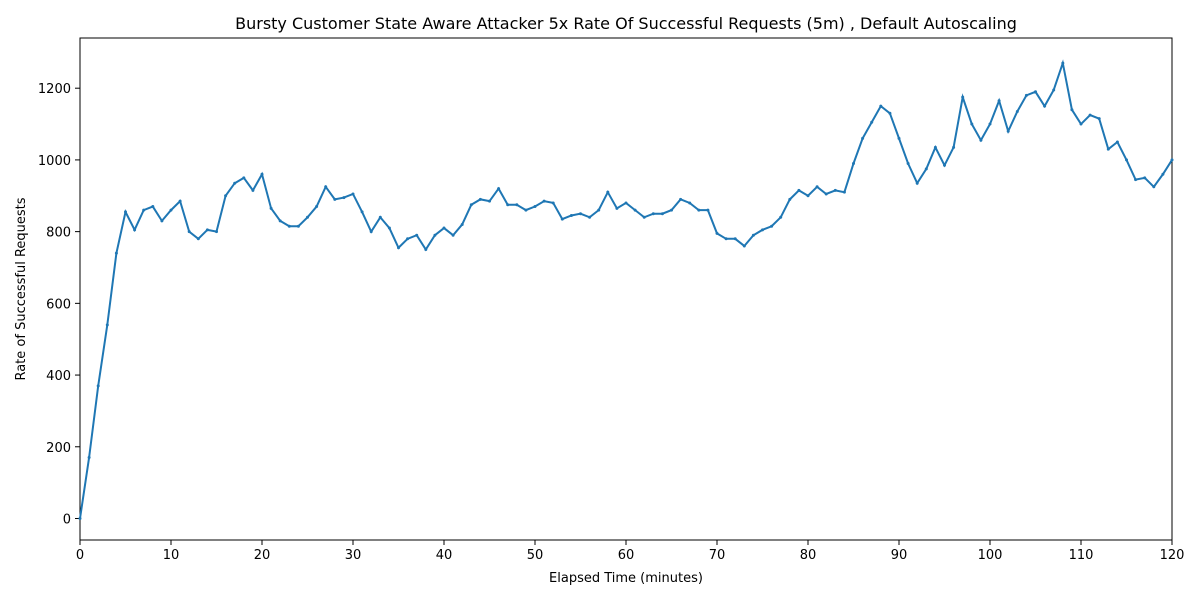  What do you see at coordinates (80, 555) in the screenshot?
I see `x-tick-label: 0` at bounding box center [80, 555].